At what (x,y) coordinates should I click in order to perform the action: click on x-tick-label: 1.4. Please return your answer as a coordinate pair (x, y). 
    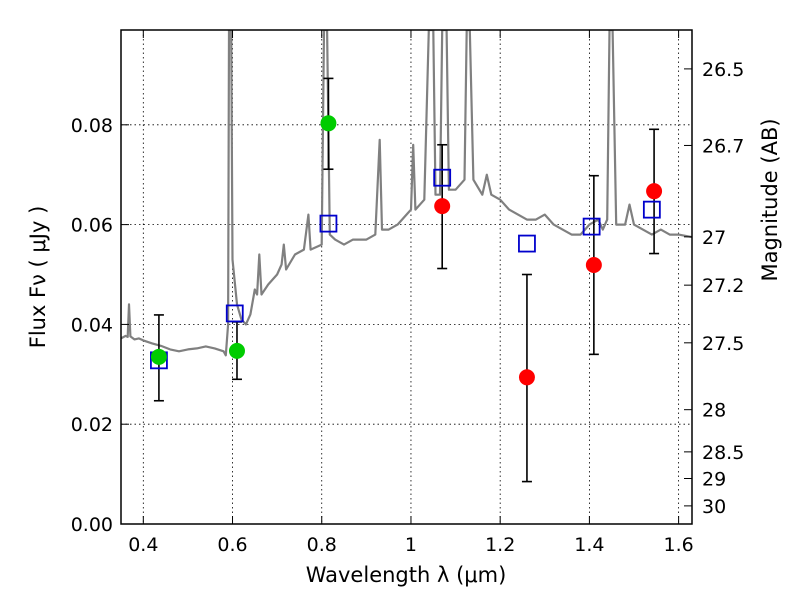
    Looking at the image, I should click on (589, 545).